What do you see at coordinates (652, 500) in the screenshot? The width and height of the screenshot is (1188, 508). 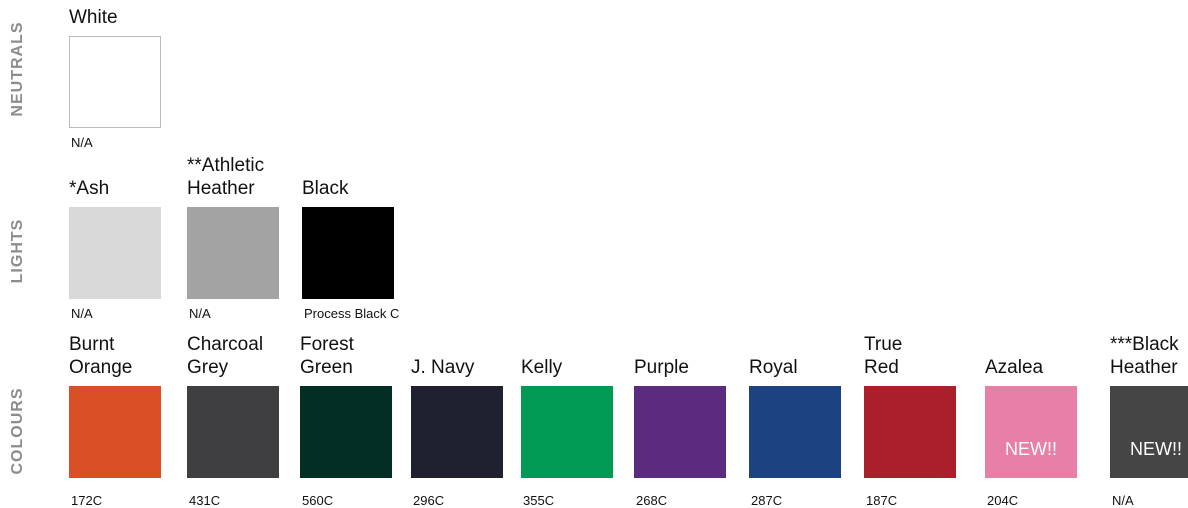 I see `pantone-code: 268C` at bounding box center [652, 500].